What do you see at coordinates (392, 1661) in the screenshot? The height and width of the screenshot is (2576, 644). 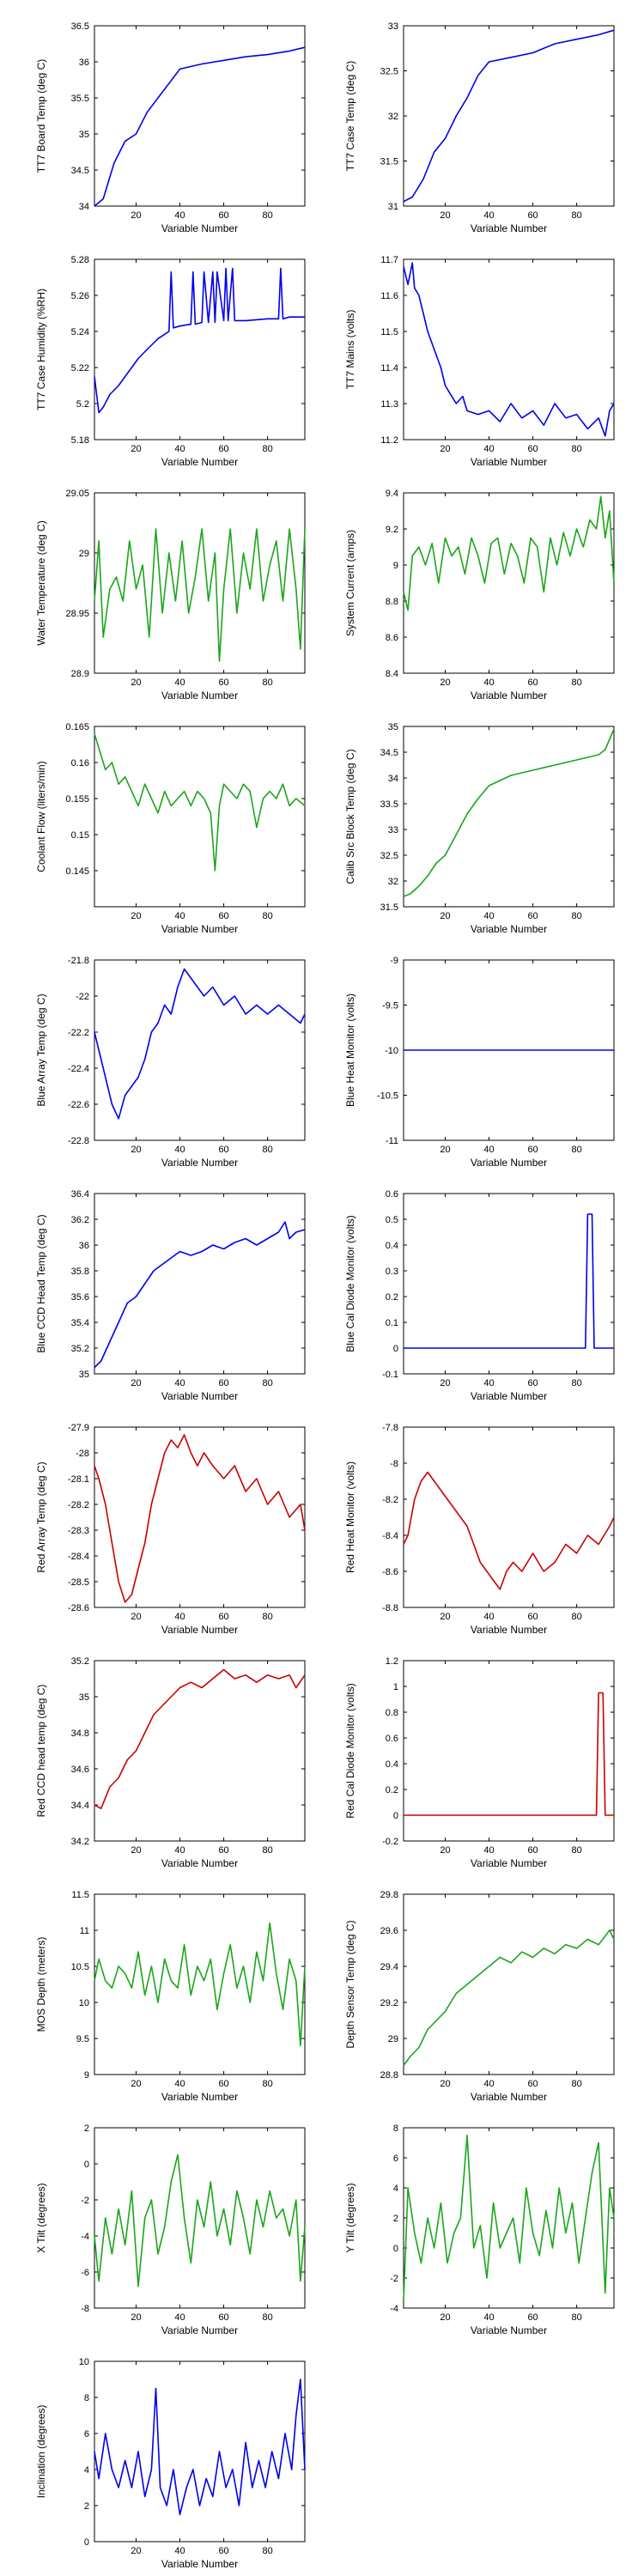 I see `y-tick-label: 1.2` at bounding box center [392, 1661].